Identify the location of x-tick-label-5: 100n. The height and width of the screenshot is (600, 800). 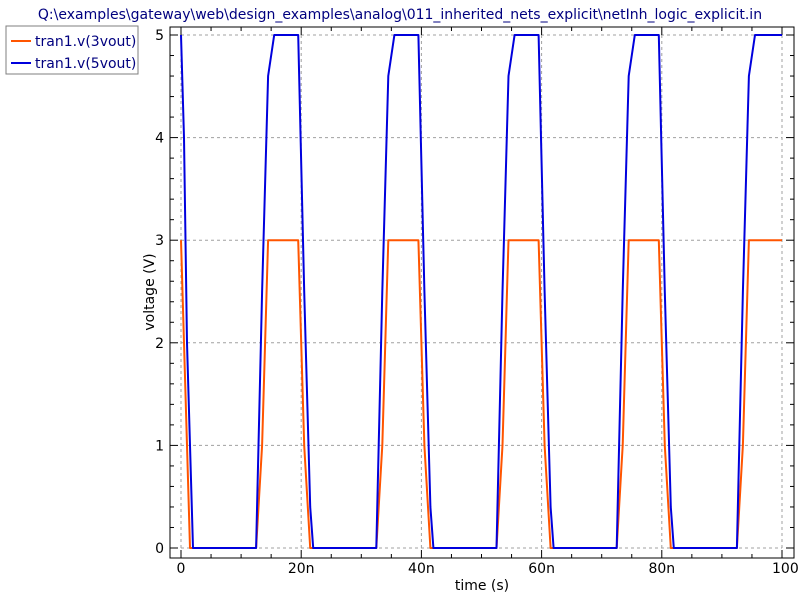
(786, 569).